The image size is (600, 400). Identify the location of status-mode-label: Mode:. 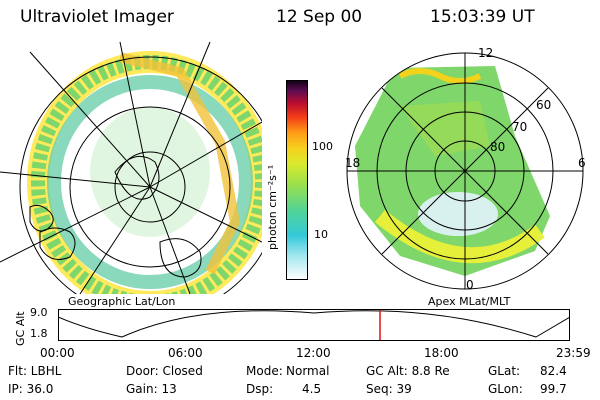
(264, 371).